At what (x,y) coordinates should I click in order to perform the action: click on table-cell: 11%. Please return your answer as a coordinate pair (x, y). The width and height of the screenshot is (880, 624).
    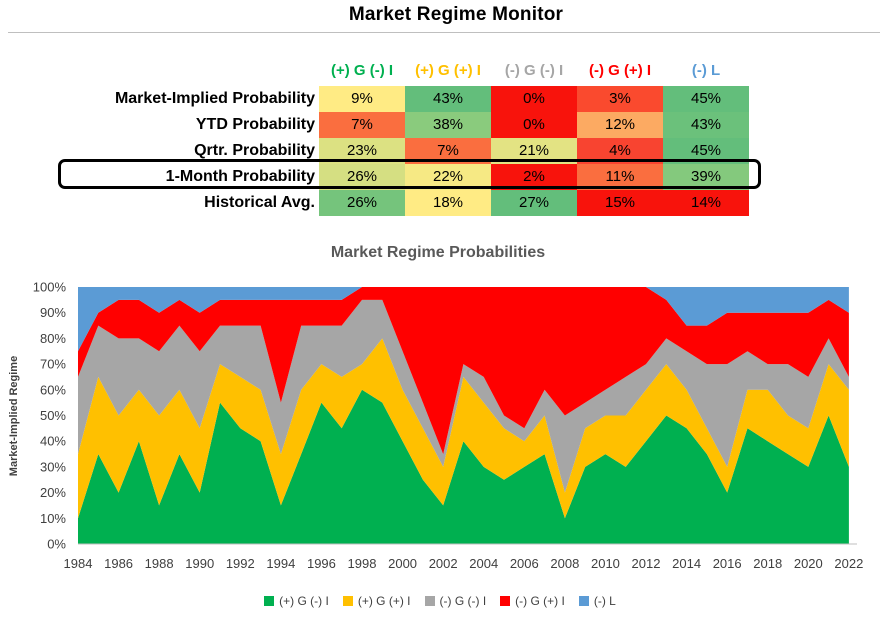
    Looking at the image, I should click on (620, 177).